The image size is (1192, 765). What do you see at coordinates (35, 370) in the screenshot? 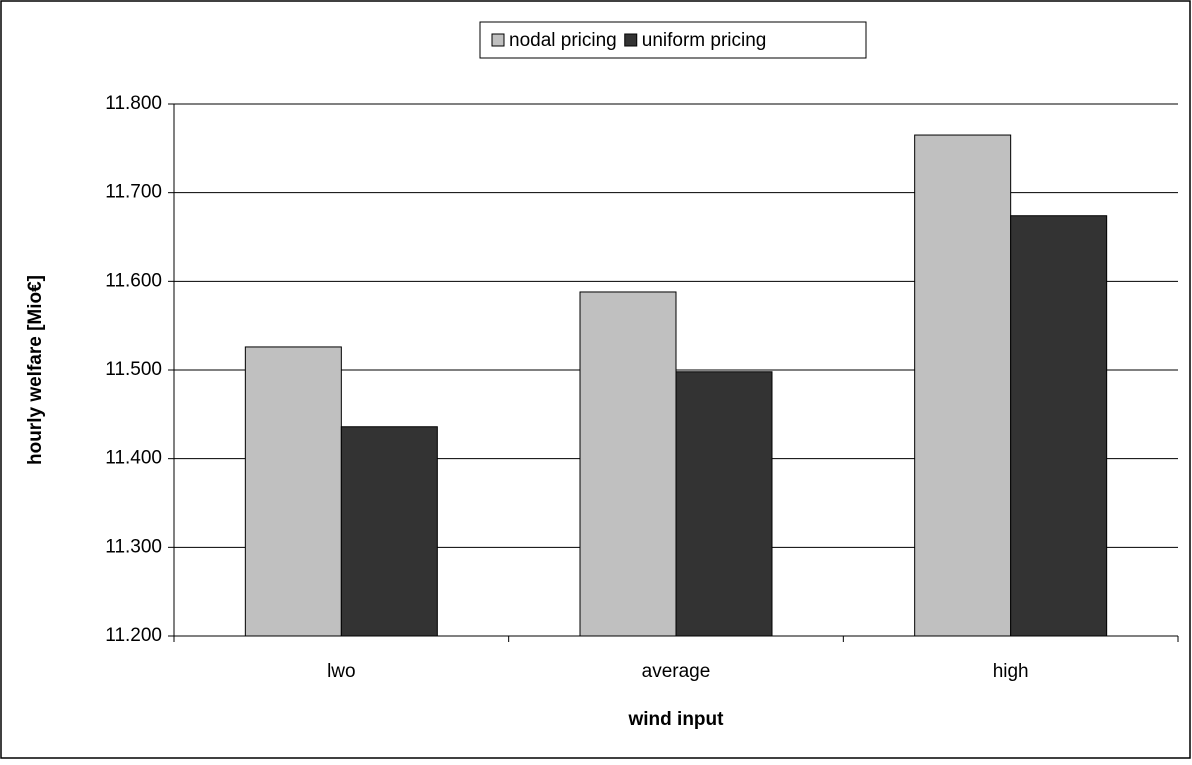
I see `y-axis-label: hourly welfare [Mio€]` at bounding box center [35, 370].